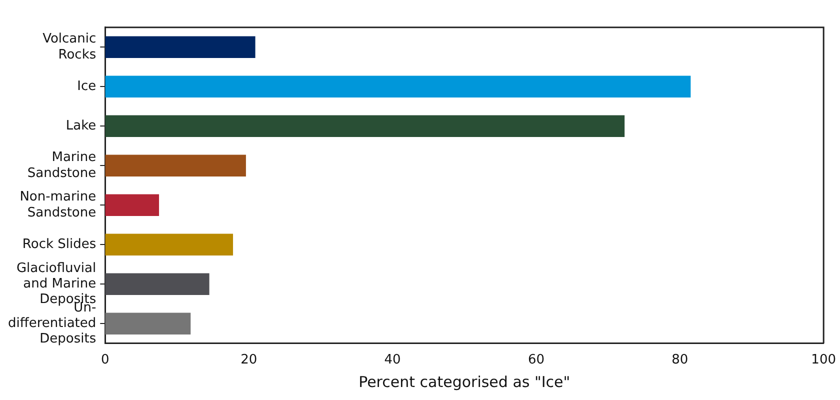  I want to click on x-tick-label: 100, so click(823, 360).